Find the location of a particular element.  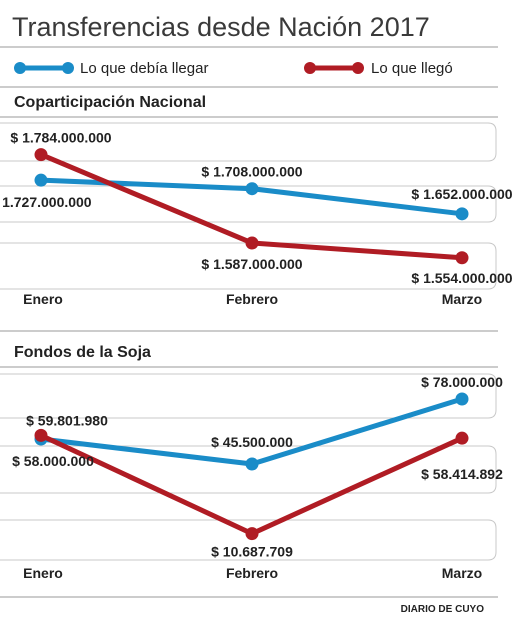

panel-title-soja: Fondos de la Soja is located at coordinates (82, 352).